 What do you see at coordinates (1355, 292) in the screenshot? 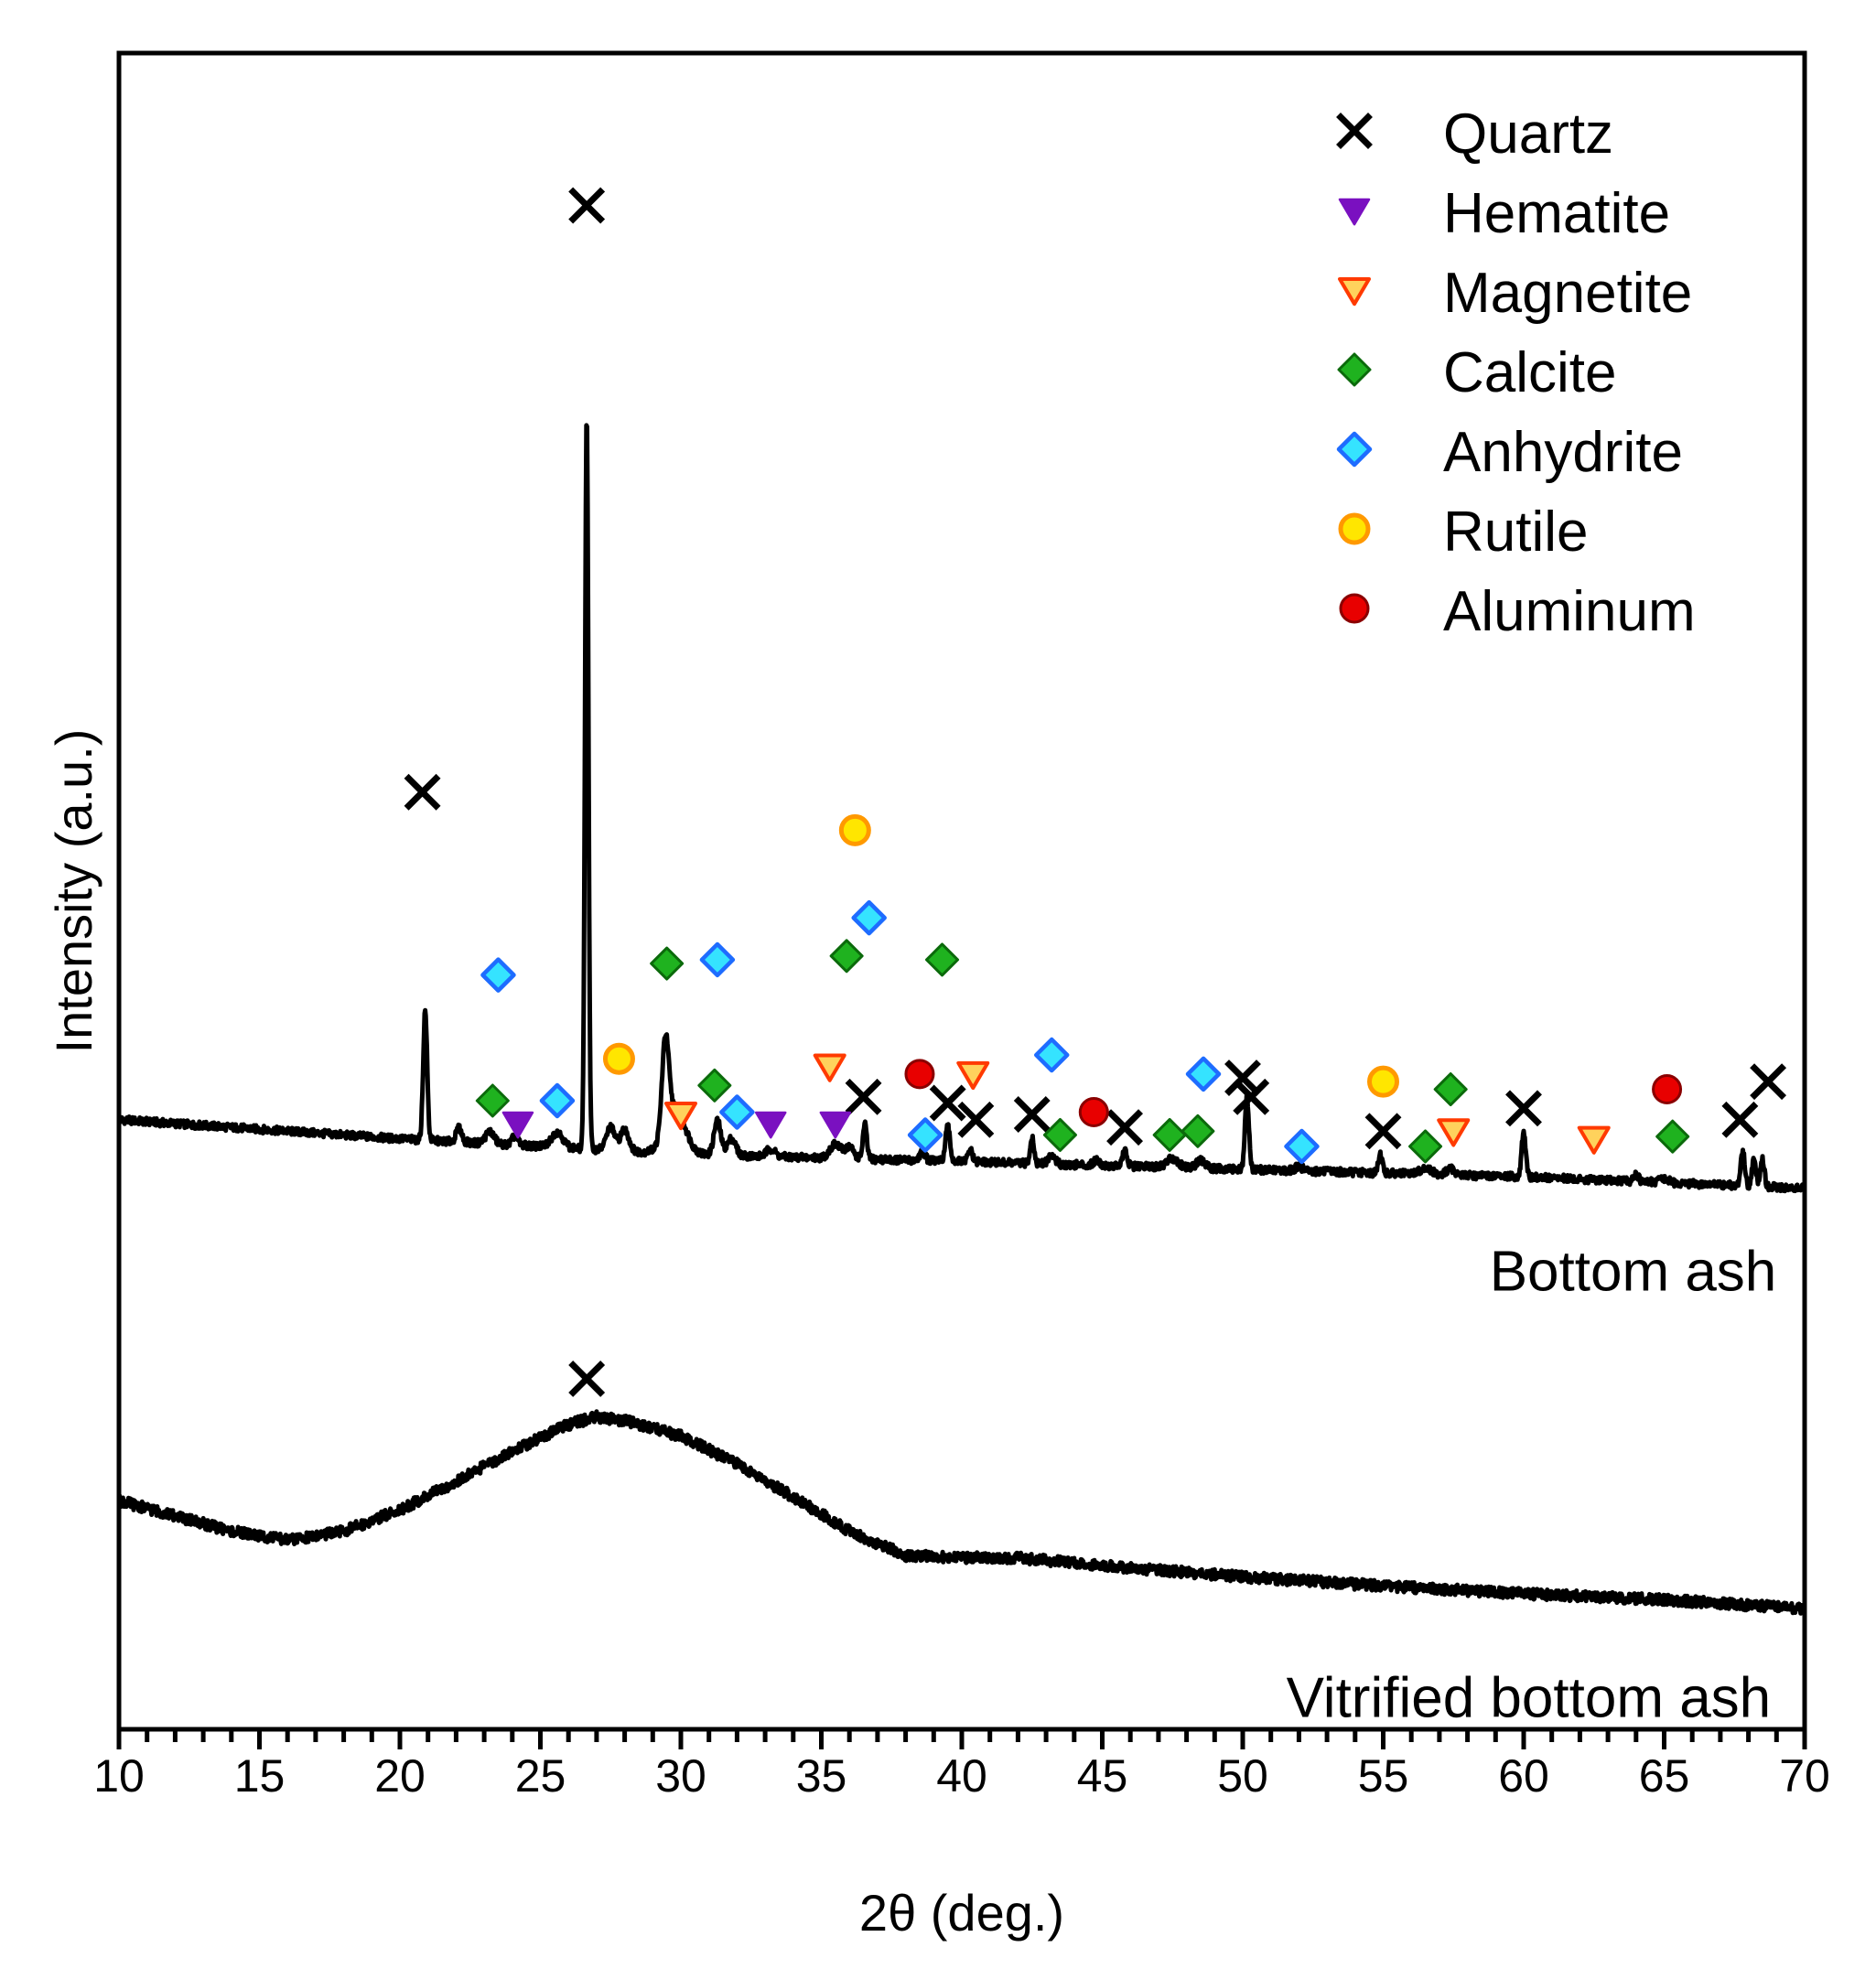
I see `legend-marker-magnetite` at bounding box center [1355, 292].